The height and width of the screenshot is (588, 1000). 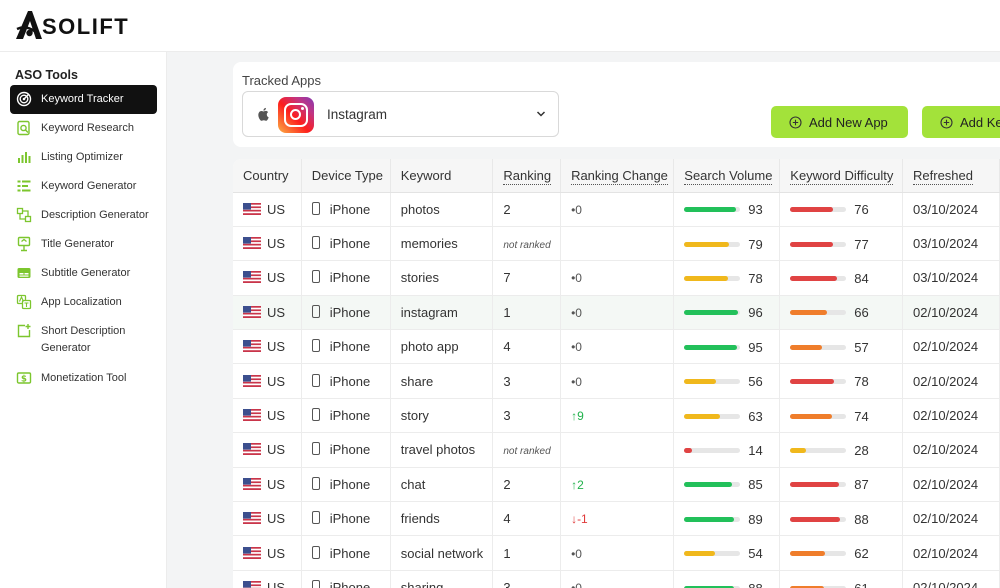 I want to click on sidebar-item-description-generator: Description Generator, so click(x=83, y=215).